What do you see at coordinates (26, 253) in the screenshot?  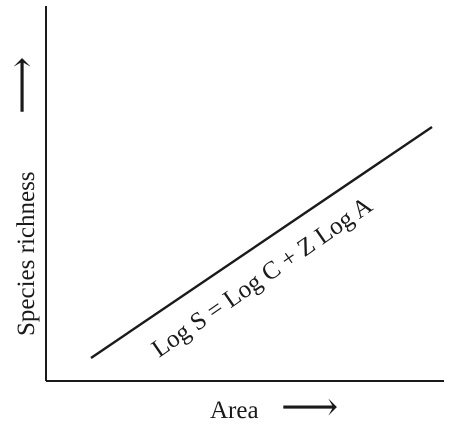 I see `y-axis-label: Species richness` at bounding box center [26, 253].